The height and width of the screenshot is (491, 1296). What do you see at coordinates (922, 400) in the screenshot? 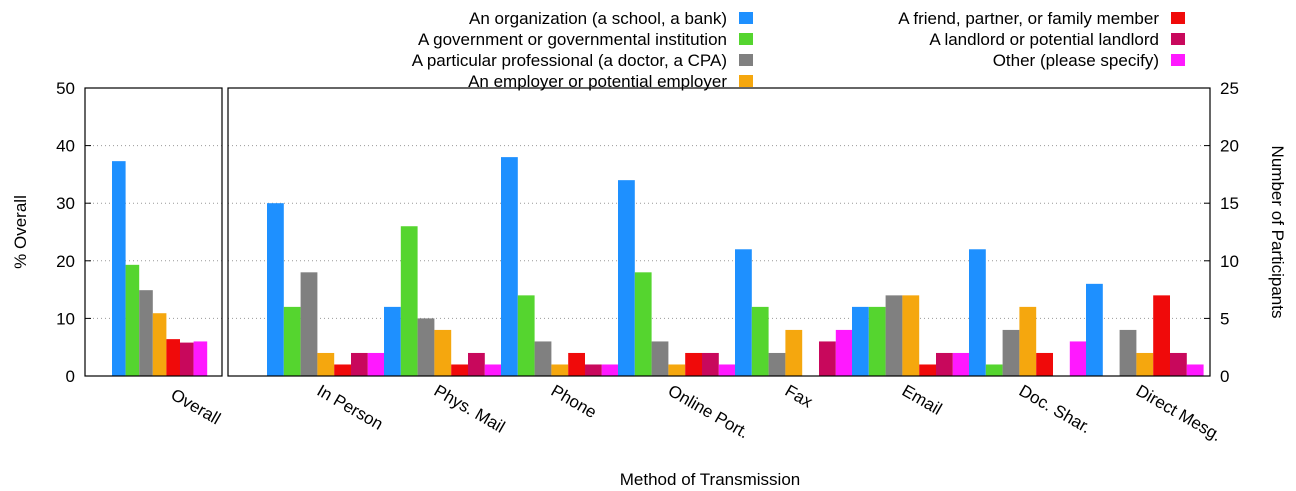
I see `category-label: Email` at bounding box center [922, 400].